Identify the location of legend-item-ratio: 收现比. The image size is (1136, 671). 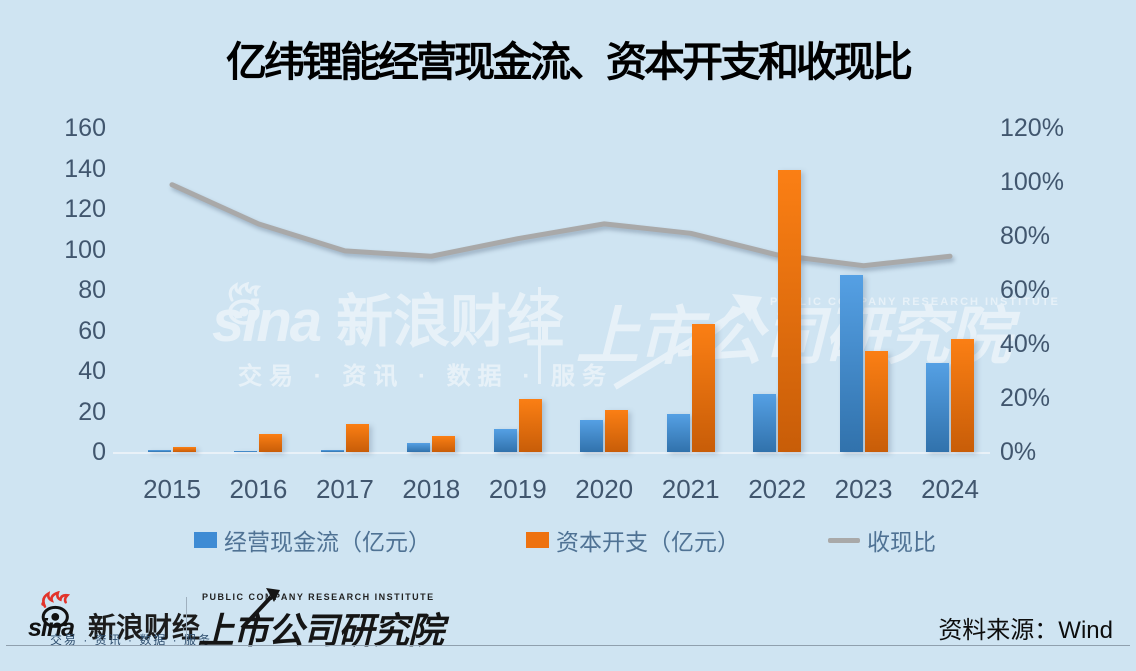
(882, 540).